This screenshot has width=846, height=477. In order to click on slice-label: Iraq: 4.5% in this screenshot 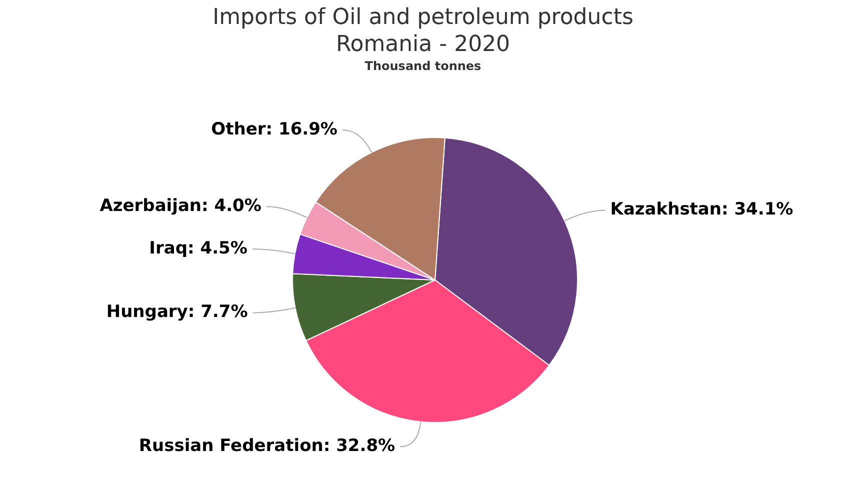, I will do `click(198, 248)`.